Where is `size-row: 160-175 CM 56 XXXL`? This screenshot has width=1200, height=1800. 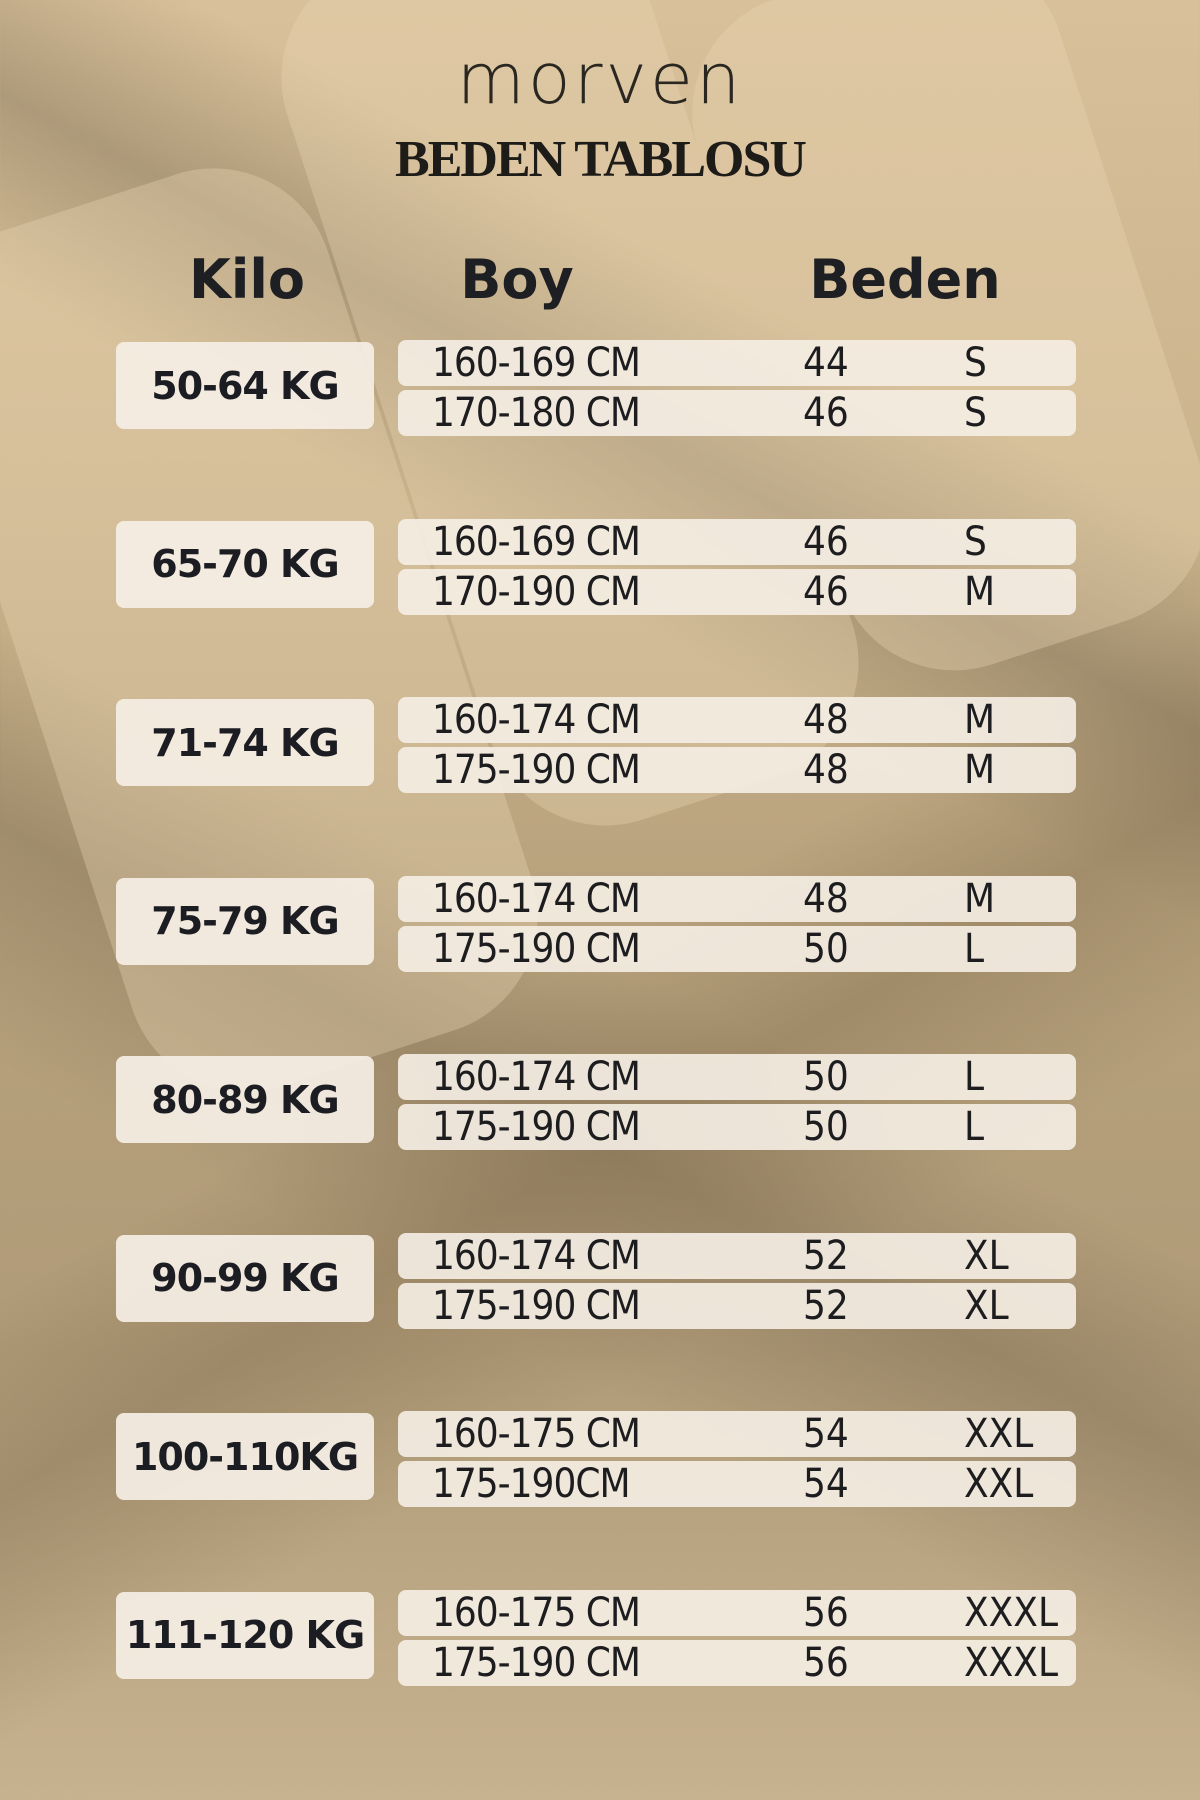 size-row: 160-175 CM 56 XXXL is located at coordinates (737, 1612).